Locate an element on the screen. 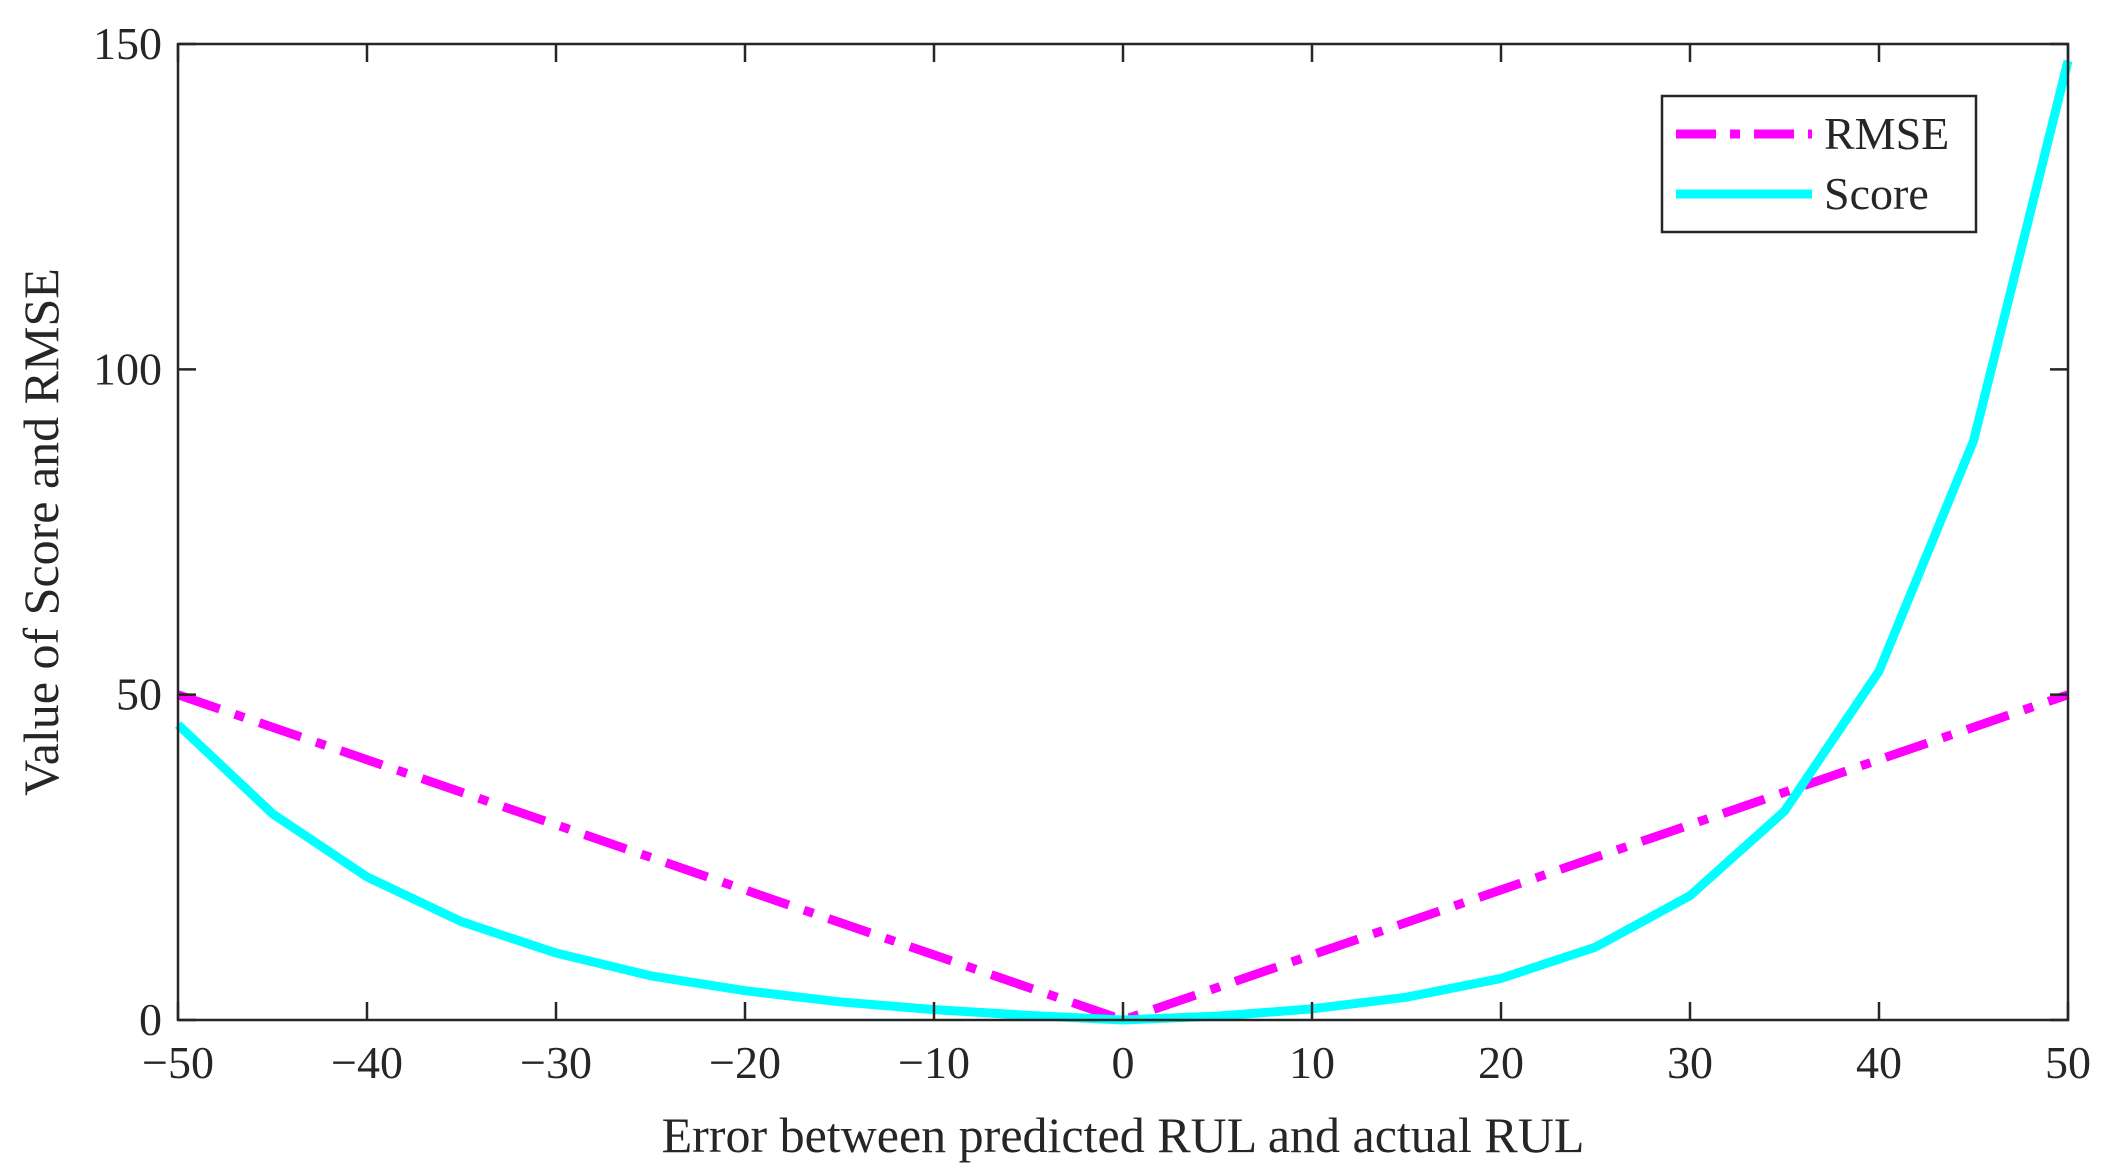  x-tick-label: 40 is located at coordinates (1879, 1062).